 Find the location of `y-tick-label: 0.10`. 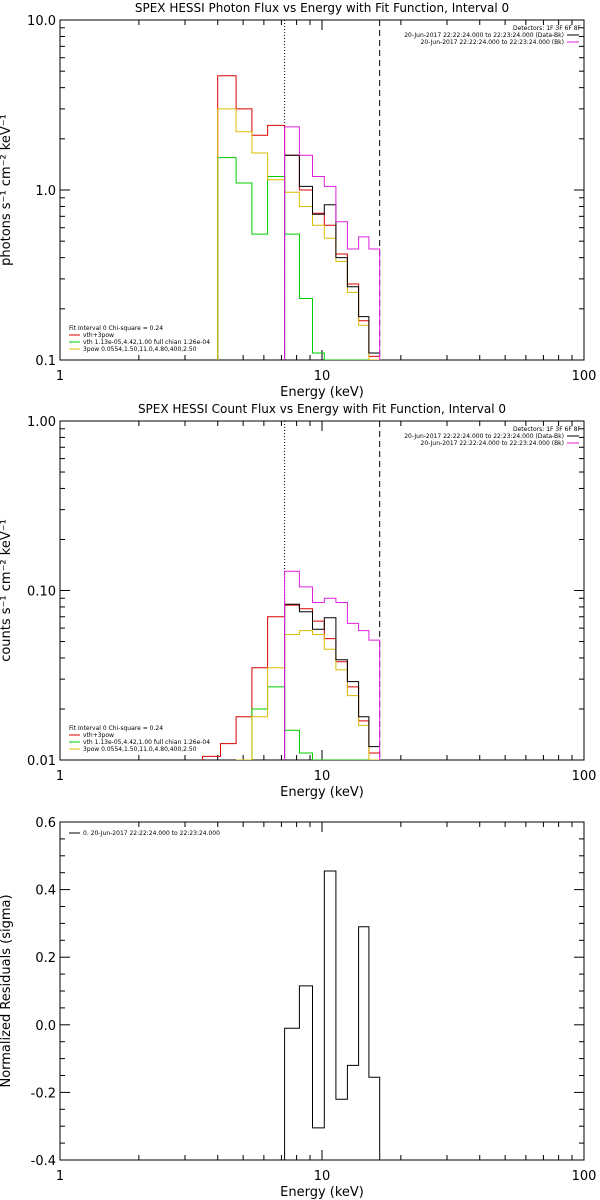

y-tick-label: 0.10 is located at coordinates (41, 592).